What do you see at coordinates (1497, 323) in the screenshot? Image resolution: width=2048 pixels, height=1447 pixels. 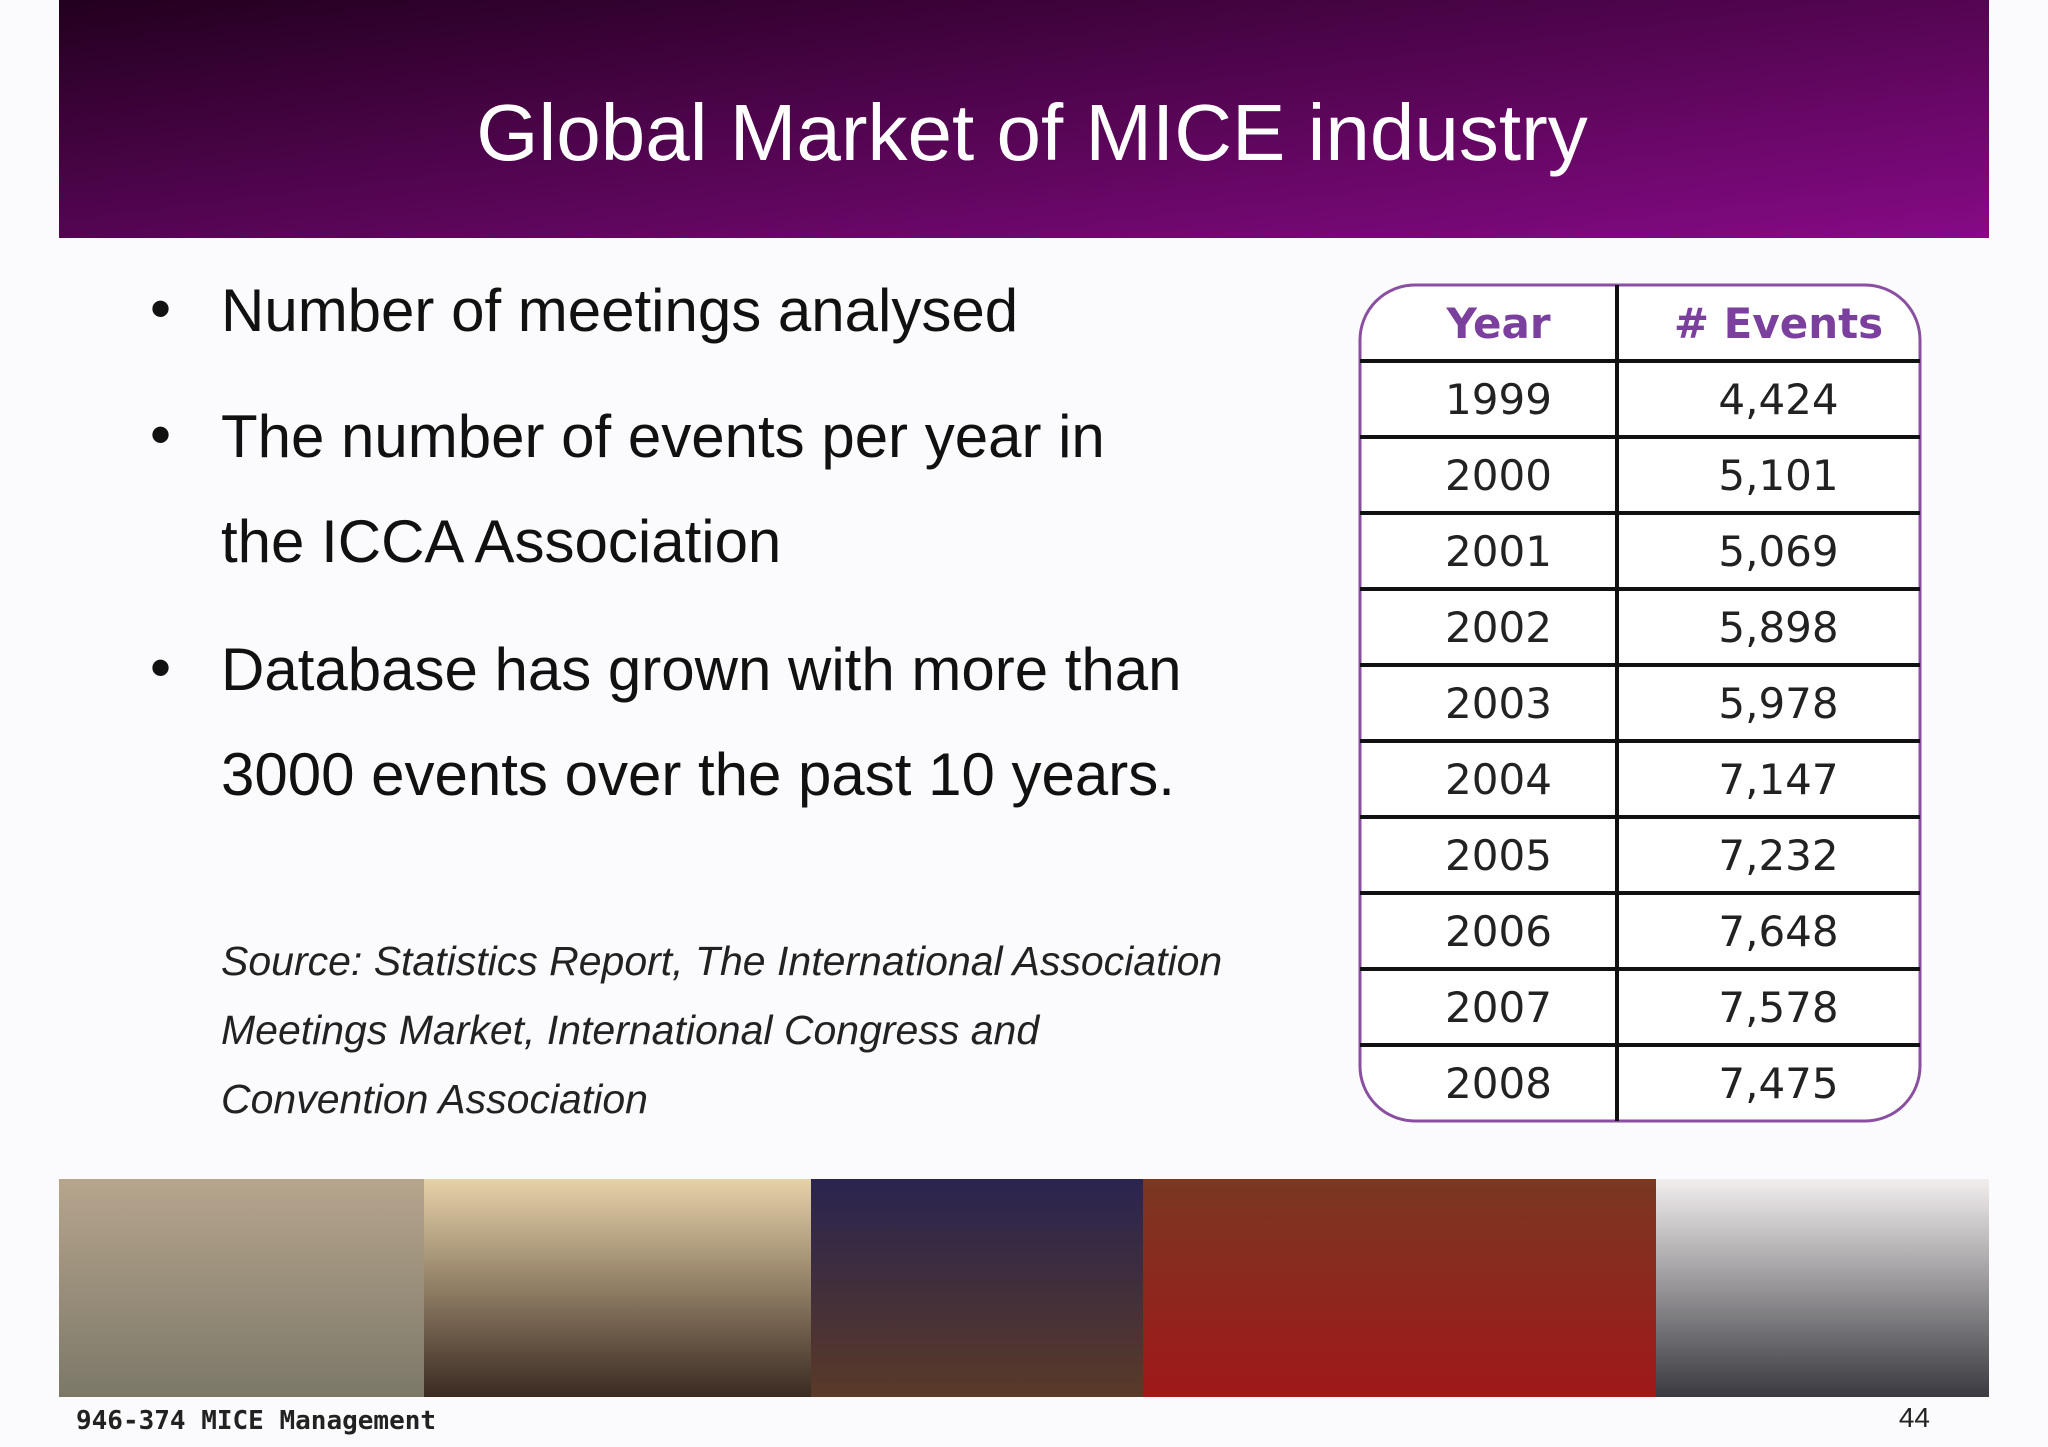 I see `table-header: Year` at bounding box center [1497, 323].